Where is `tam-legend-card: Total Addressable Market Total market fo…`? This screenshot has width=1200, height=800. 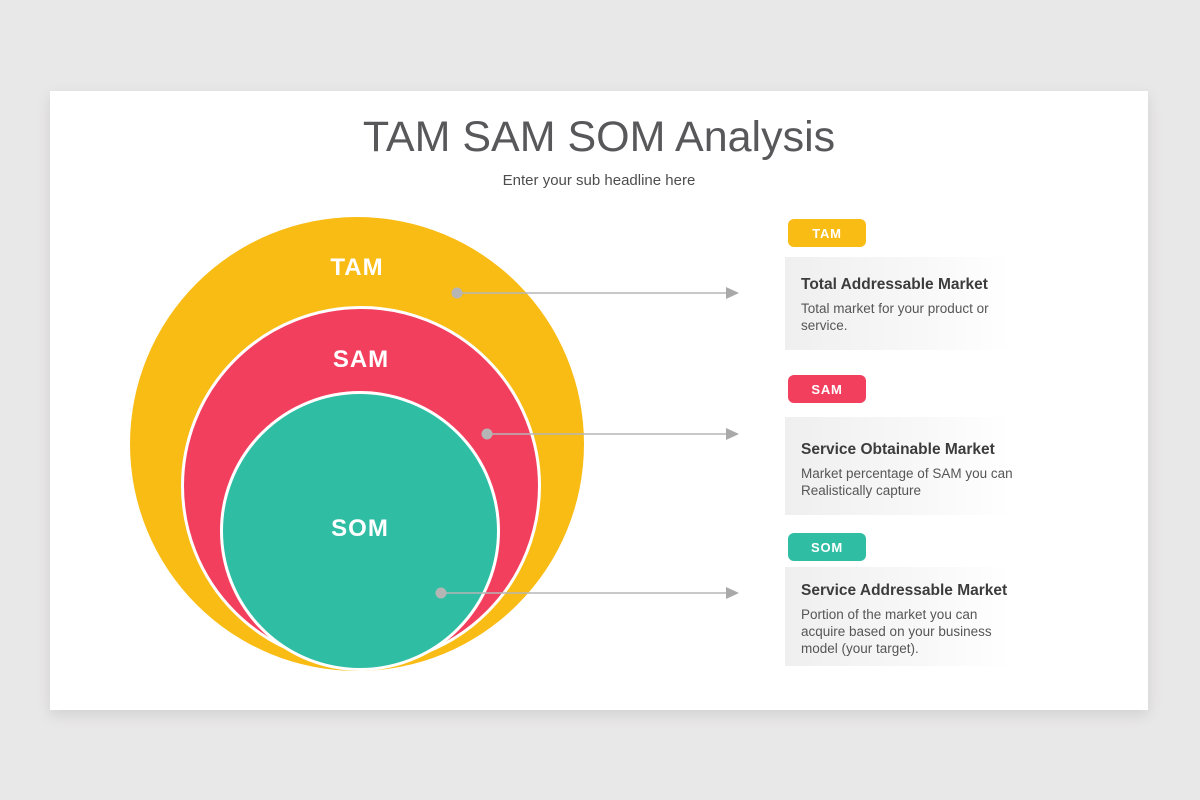 tam-legend-card: Total Addressable Market Total market fo… is located at coordinates (936, 303).